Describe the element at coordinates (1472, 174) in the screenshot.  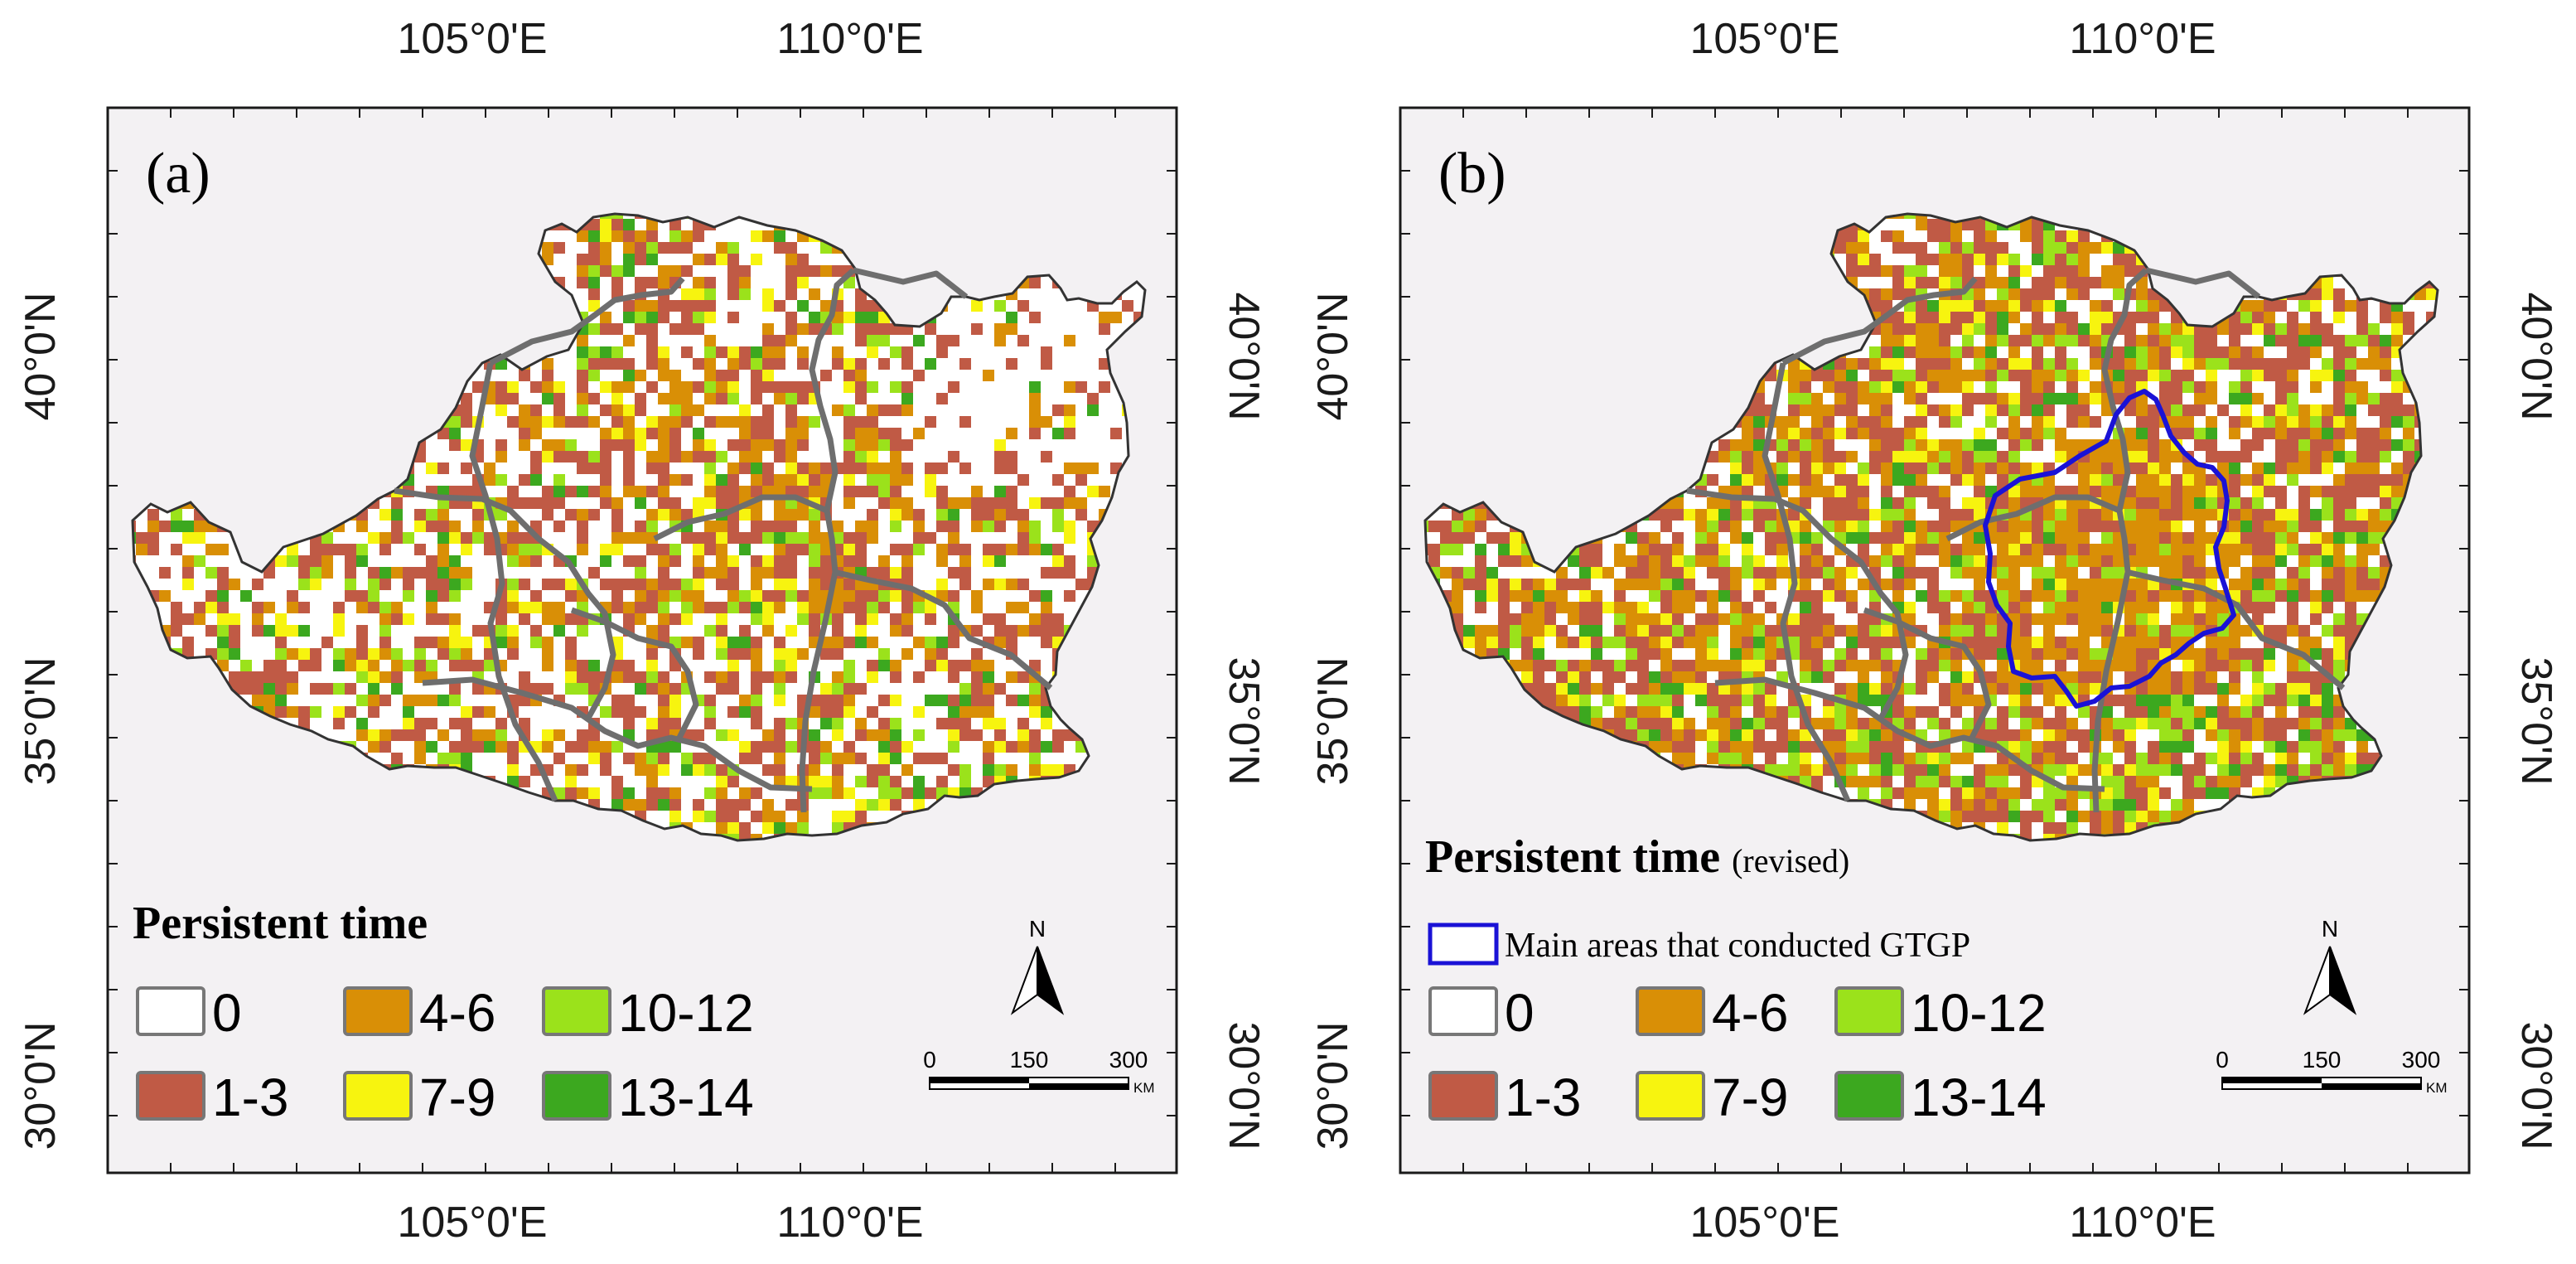
I see `panel-label: (b)` at that location.